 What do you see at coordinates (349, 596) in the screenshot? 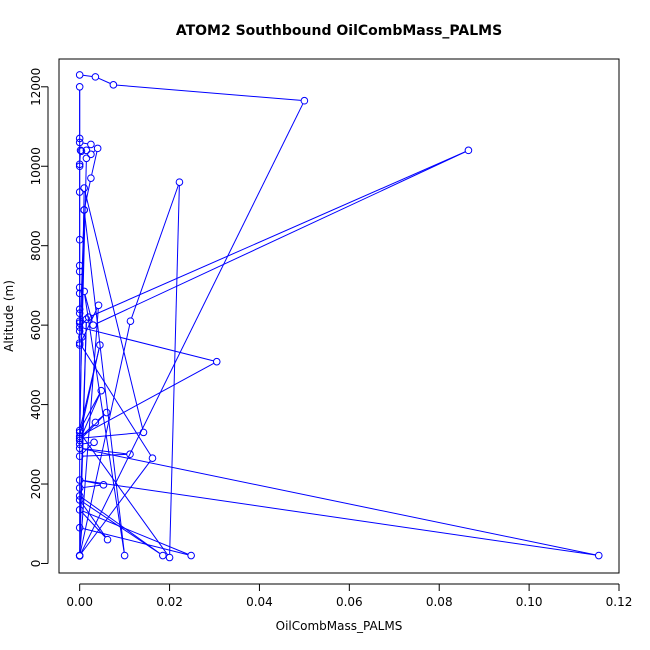
I see `x-axis: 0.00 0.02 0.04 0.06 0.08 0.10 0.12` at bounding box center [349, 596].